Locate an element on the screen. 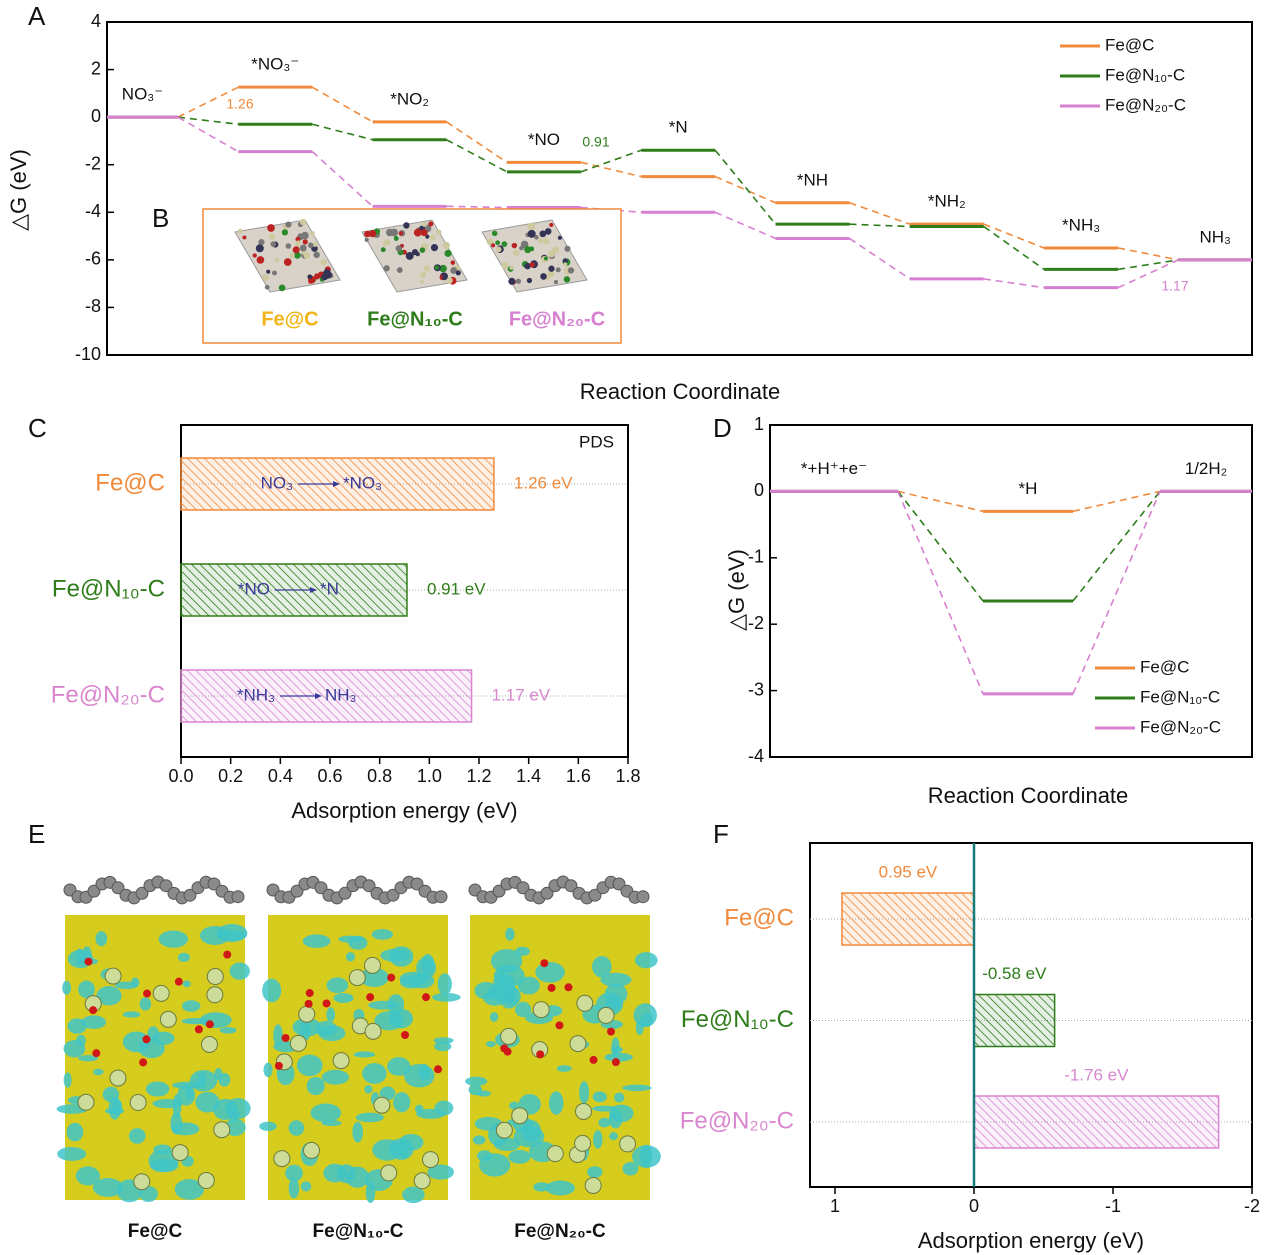  x-tick-label: 1 is located at coordinates (835, 1206).